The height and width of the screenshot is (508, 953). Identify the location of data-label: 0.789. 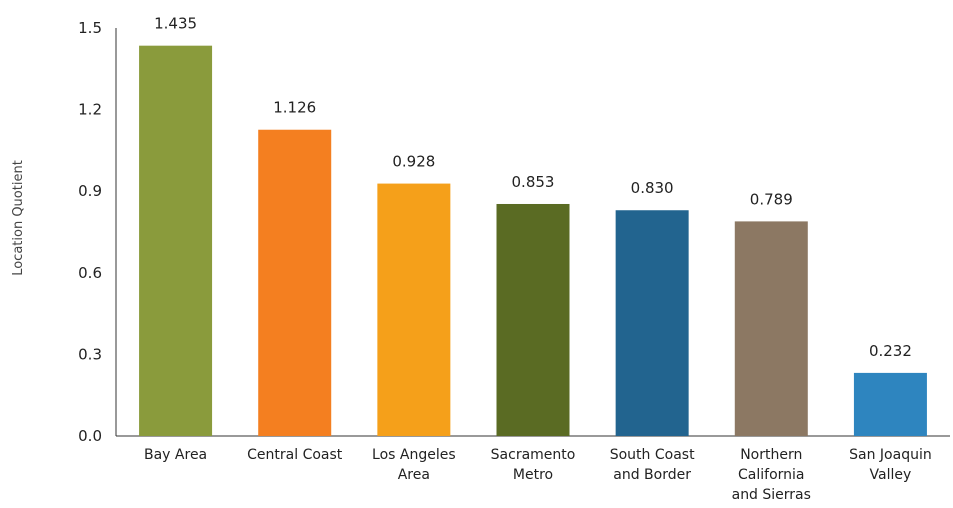
(771, 199).